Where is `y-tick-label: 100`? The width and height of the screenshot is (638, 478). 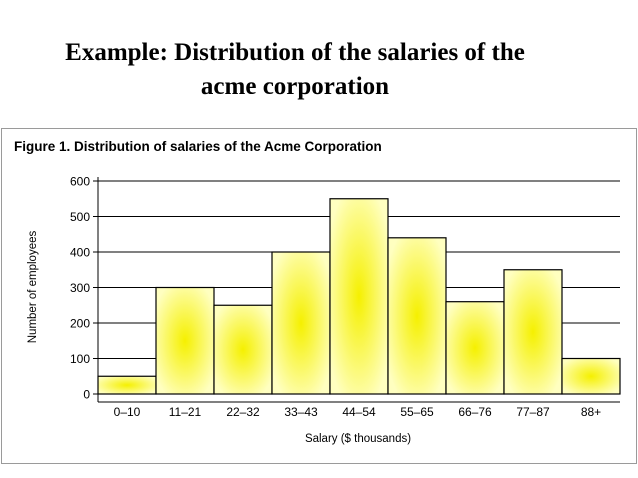
y-tick-label: 100 is located at coordinates (80, 359).